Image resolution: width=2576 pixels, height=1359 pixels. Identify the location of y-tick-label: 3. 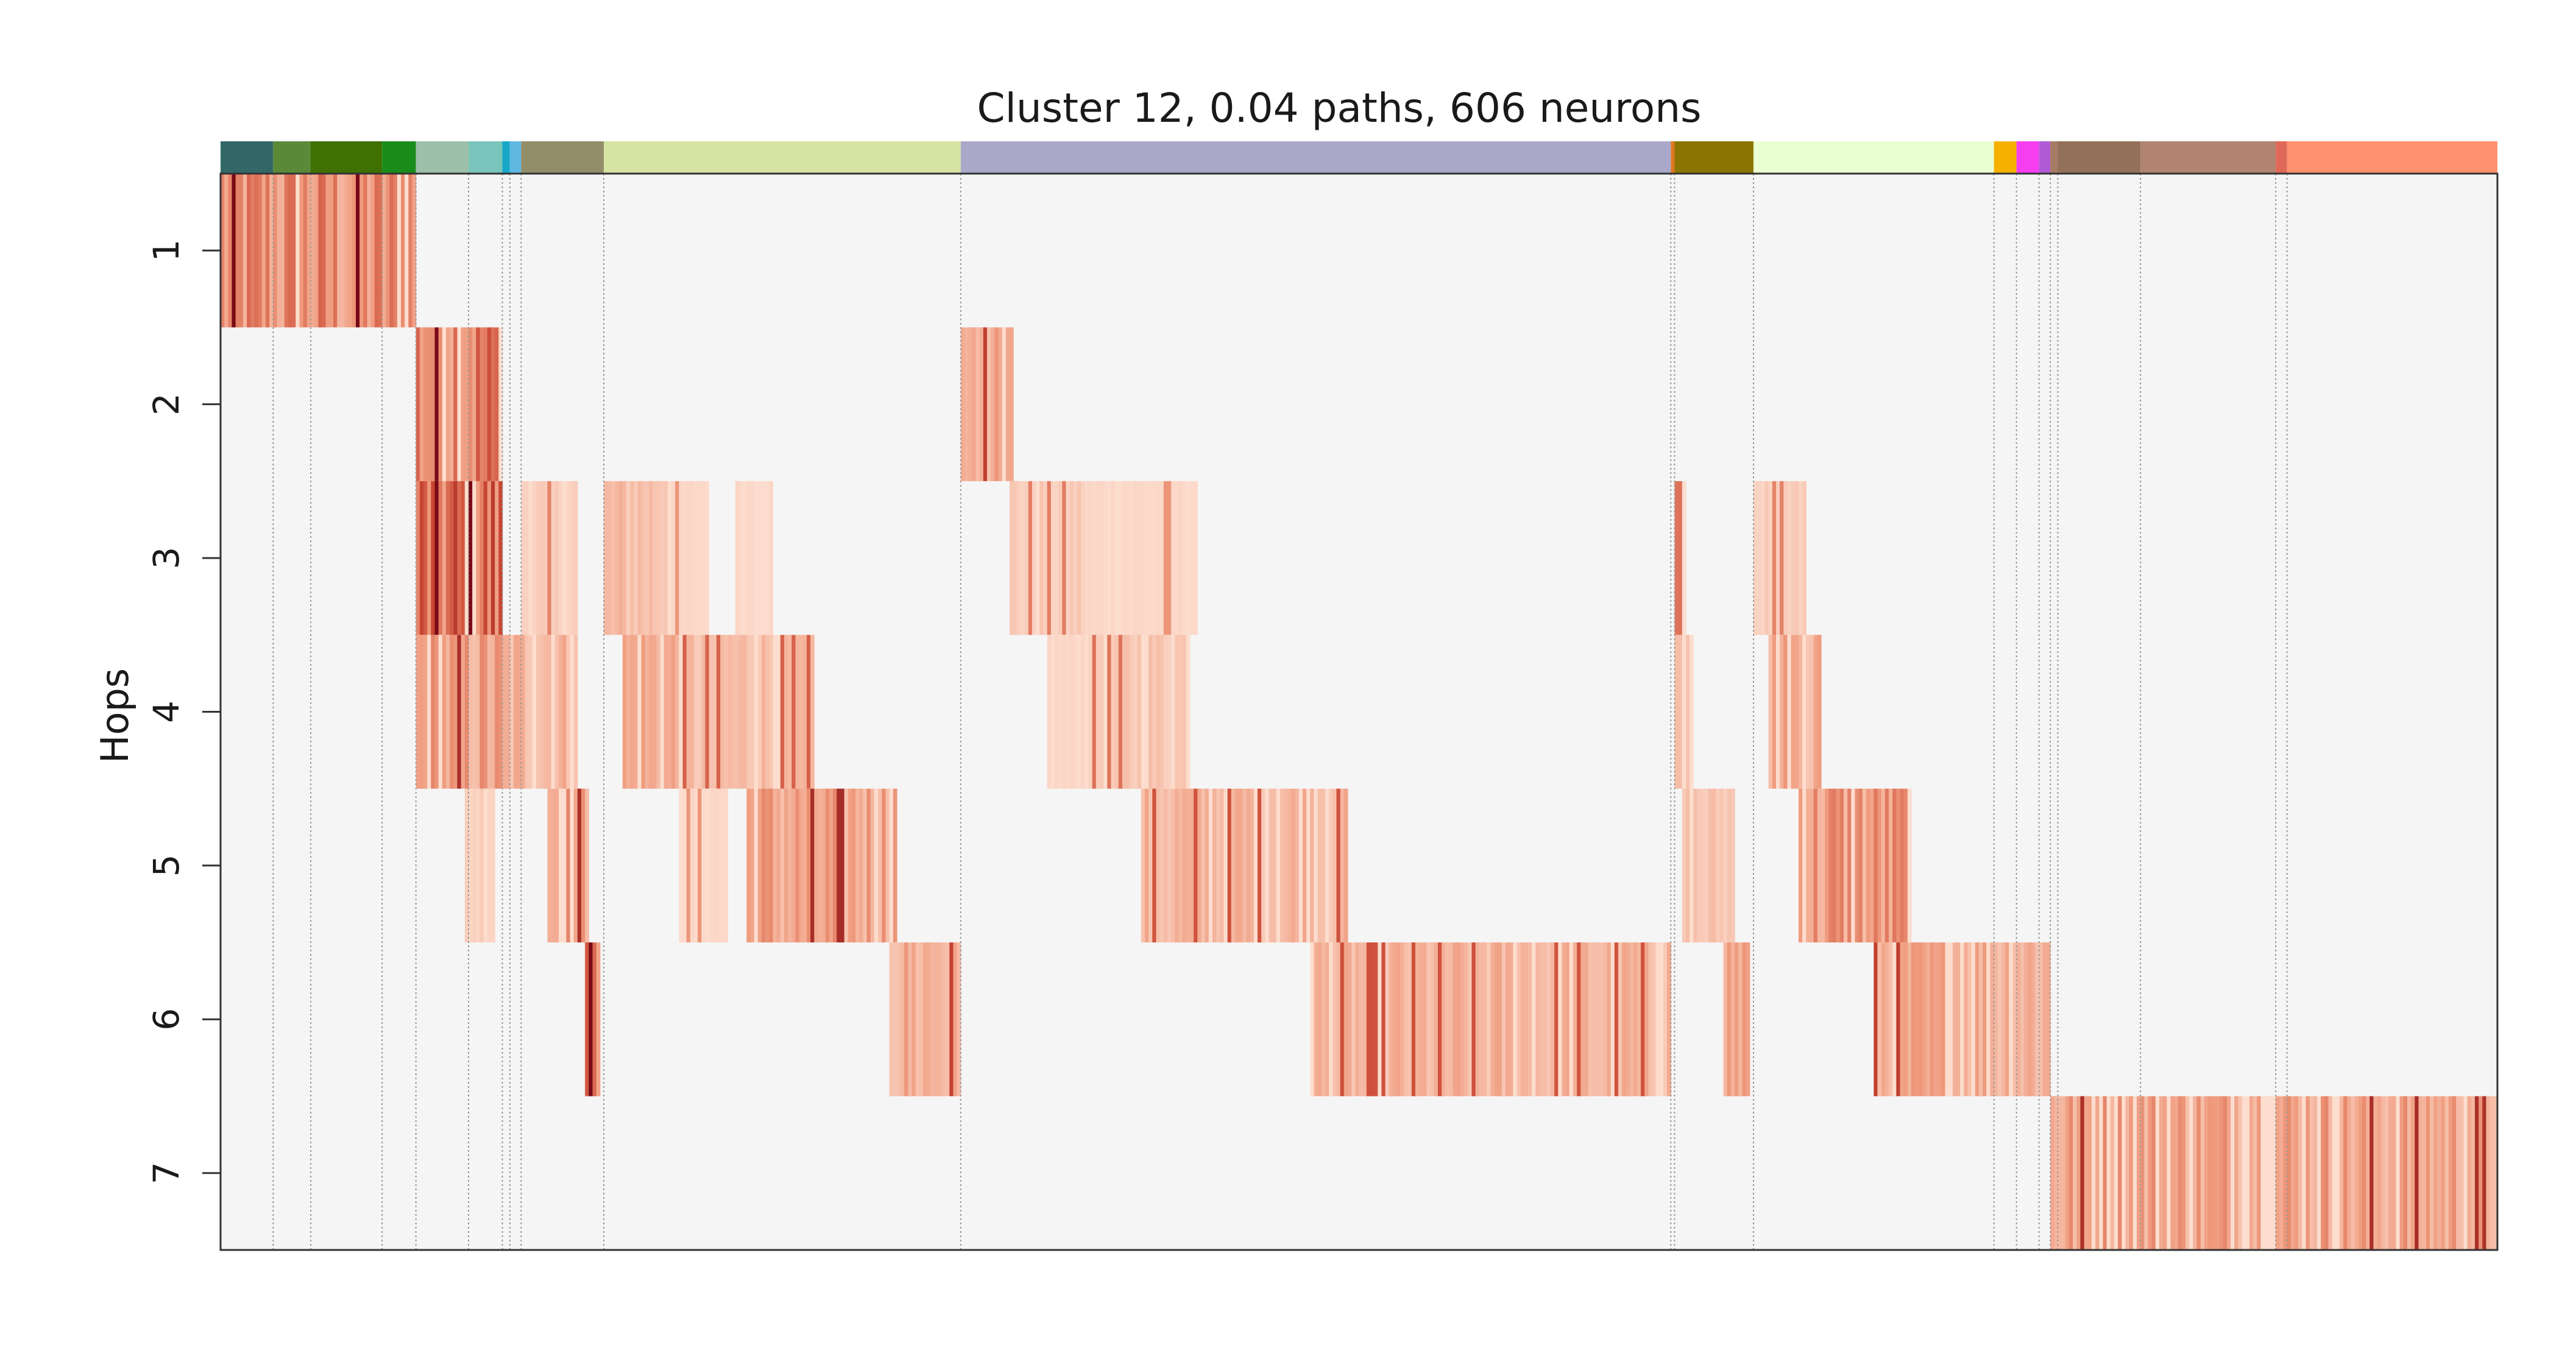
(166, 558).